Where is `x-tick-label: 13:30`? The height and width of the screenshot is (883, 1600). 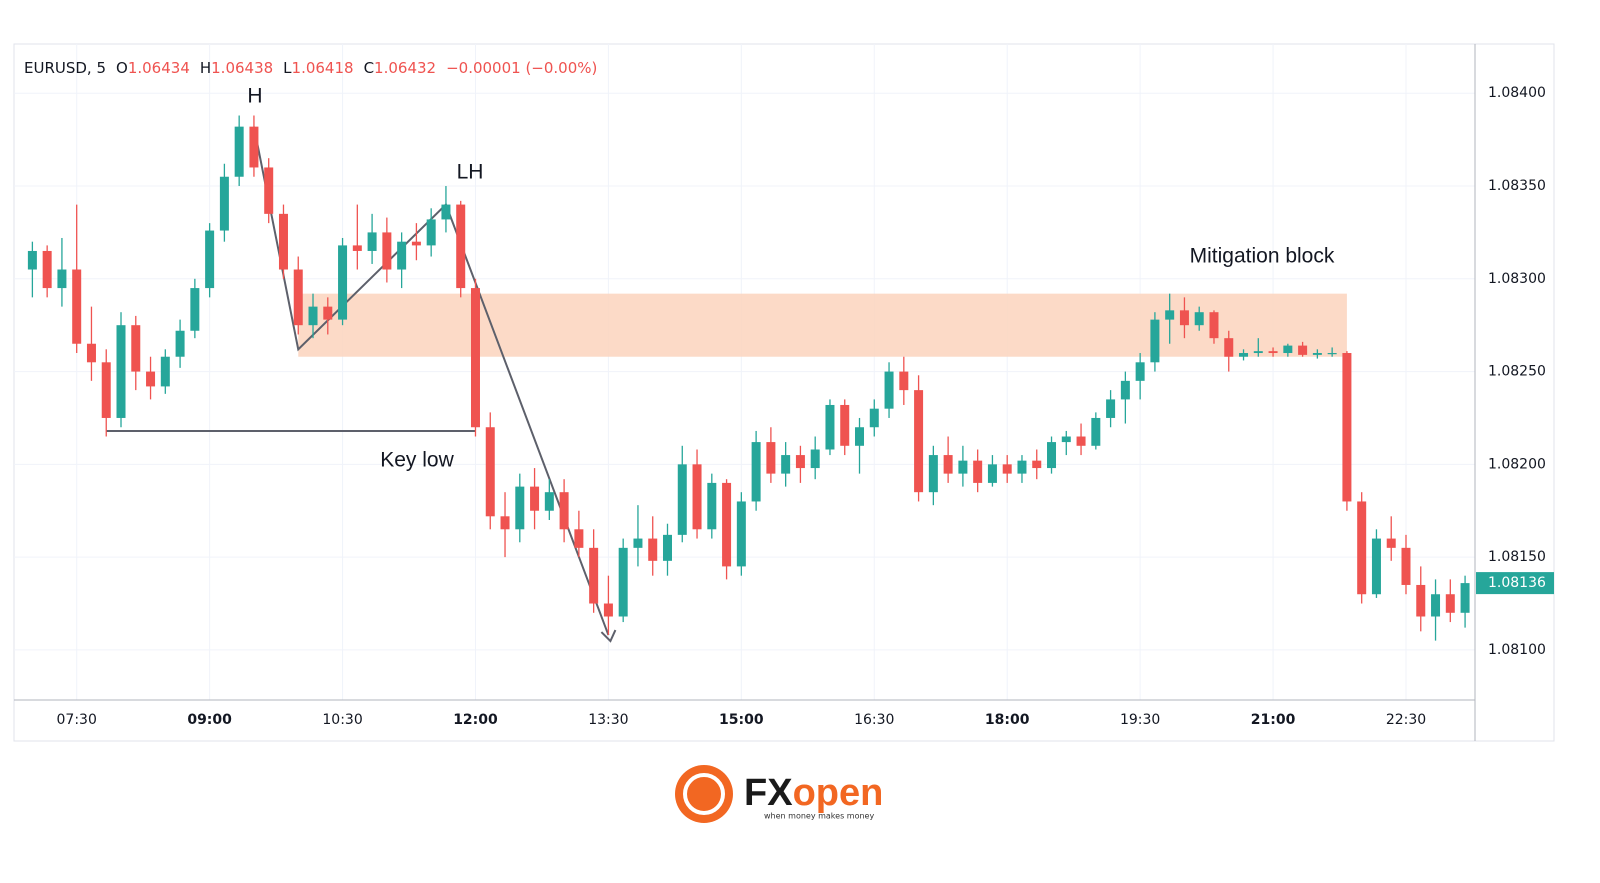 x-tick-label: 13:30 is located at coordinates (608, 720).